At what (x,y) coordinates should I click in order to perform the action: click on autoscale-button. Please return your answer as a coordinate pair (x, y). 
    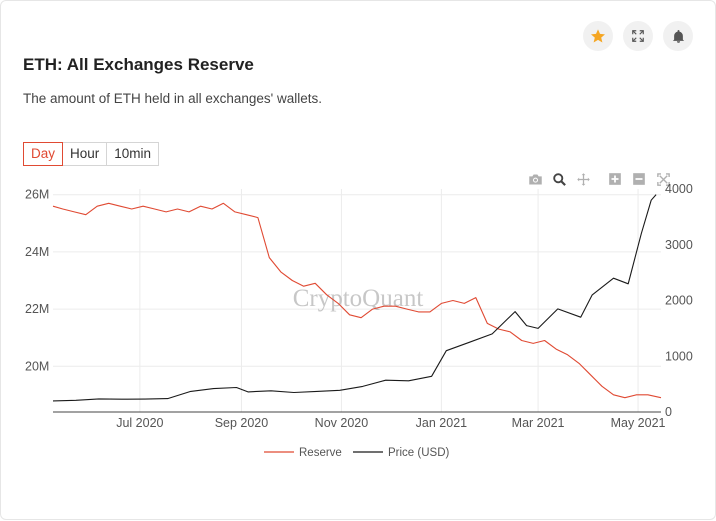
    Looking at the image, I should click on (663, 179).